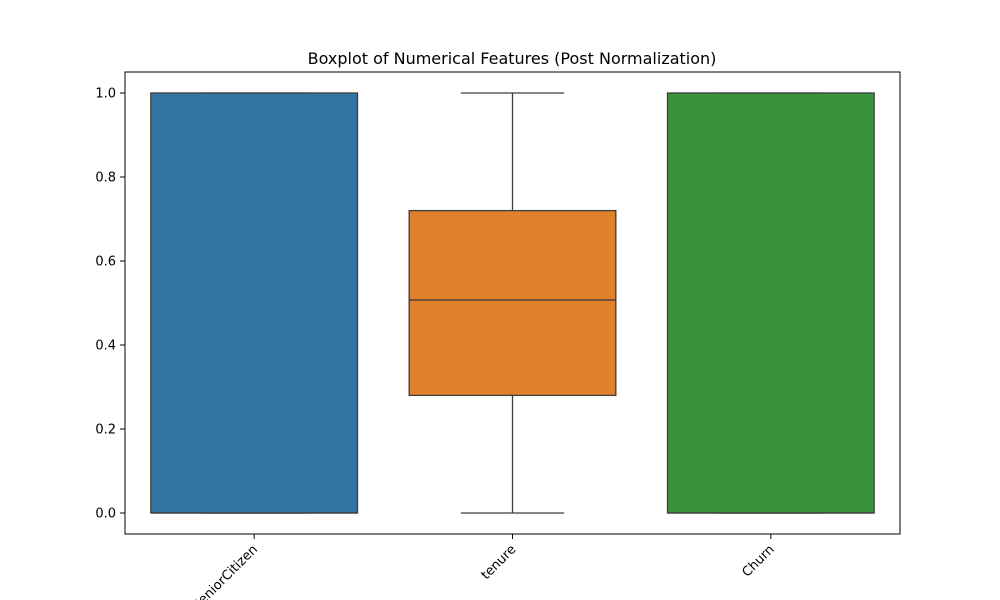  I want to click on x-tick-label-churn: Churn, so click(759, 561).